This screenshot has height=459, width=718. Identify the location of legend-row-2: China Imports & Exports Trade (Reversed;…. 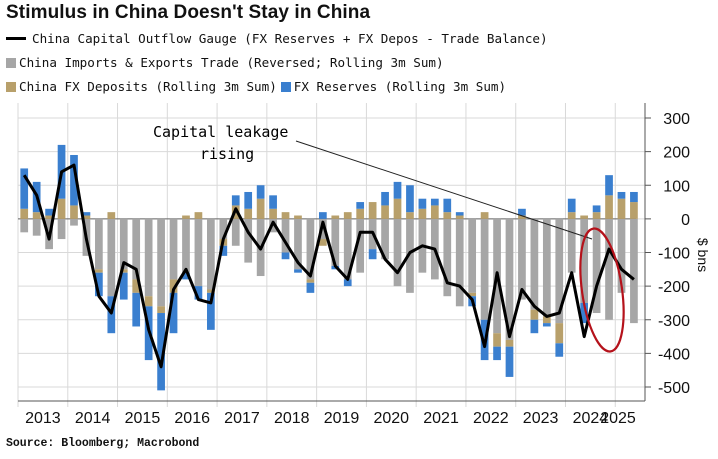
(227, 62).